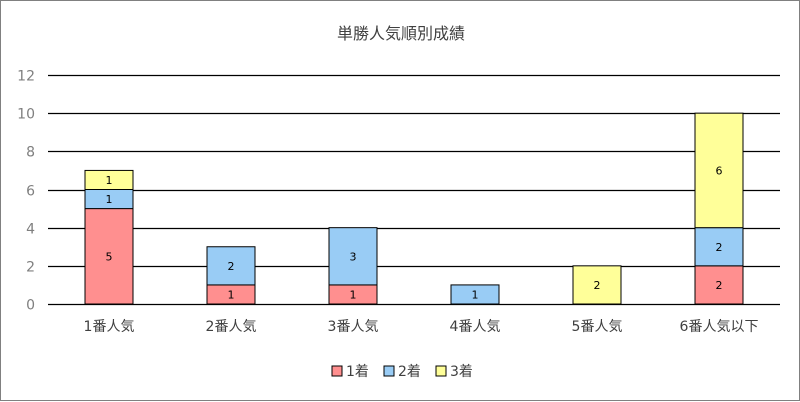 The height and width of the screenshot is (402, 800). What do you see at coordinates (475, 327) in the screenshot?
I see `x-category-label-4: 4番人気` at bounding box center [475, 327].